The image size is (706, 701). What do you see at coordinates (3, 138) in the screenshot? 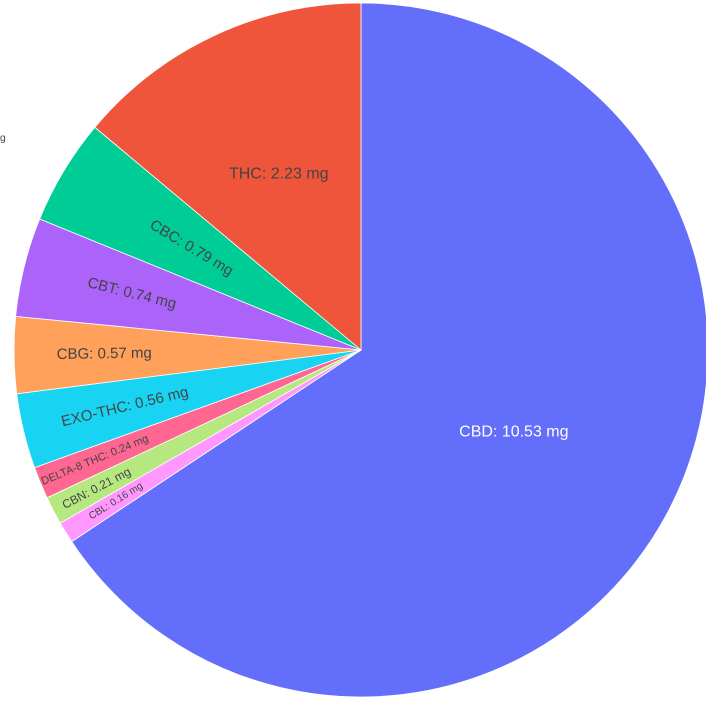
I see `clipped-legend-fragment: g` at bounding box center [3, 138].